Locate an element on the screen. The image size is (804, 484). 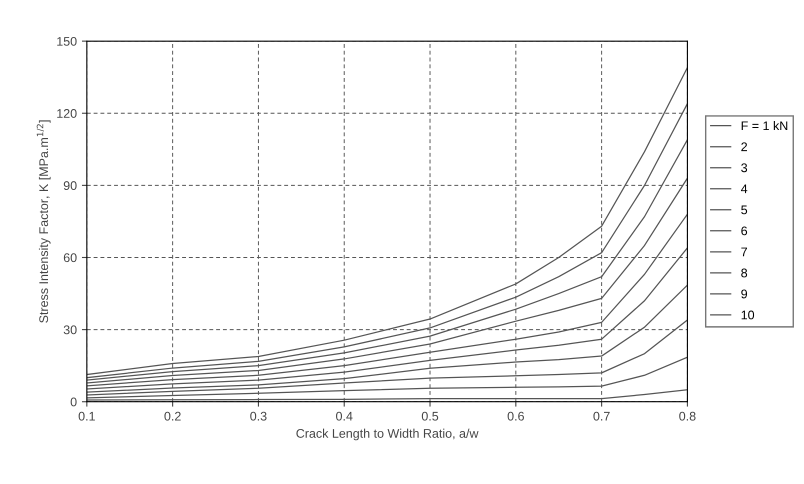
x-tick-label: 0.4 is located at coordinates (344, 416).